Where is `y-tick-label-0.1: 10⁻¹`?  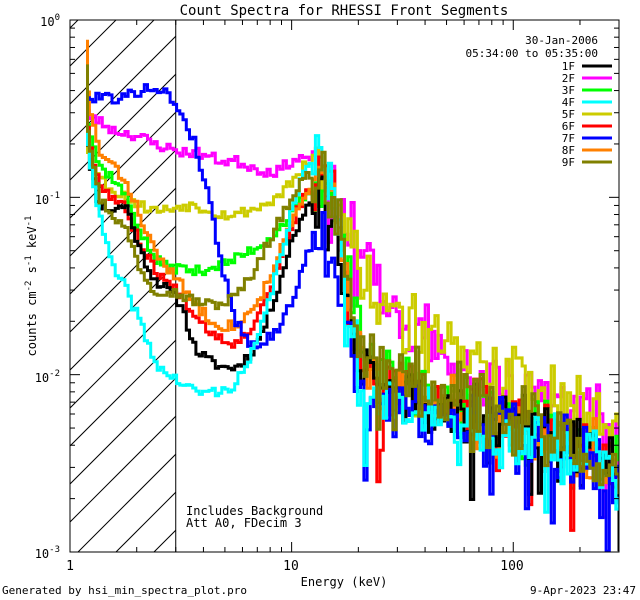
y-tick-label-0.1: 10⁻¹ is located at coordinates (47, 199).